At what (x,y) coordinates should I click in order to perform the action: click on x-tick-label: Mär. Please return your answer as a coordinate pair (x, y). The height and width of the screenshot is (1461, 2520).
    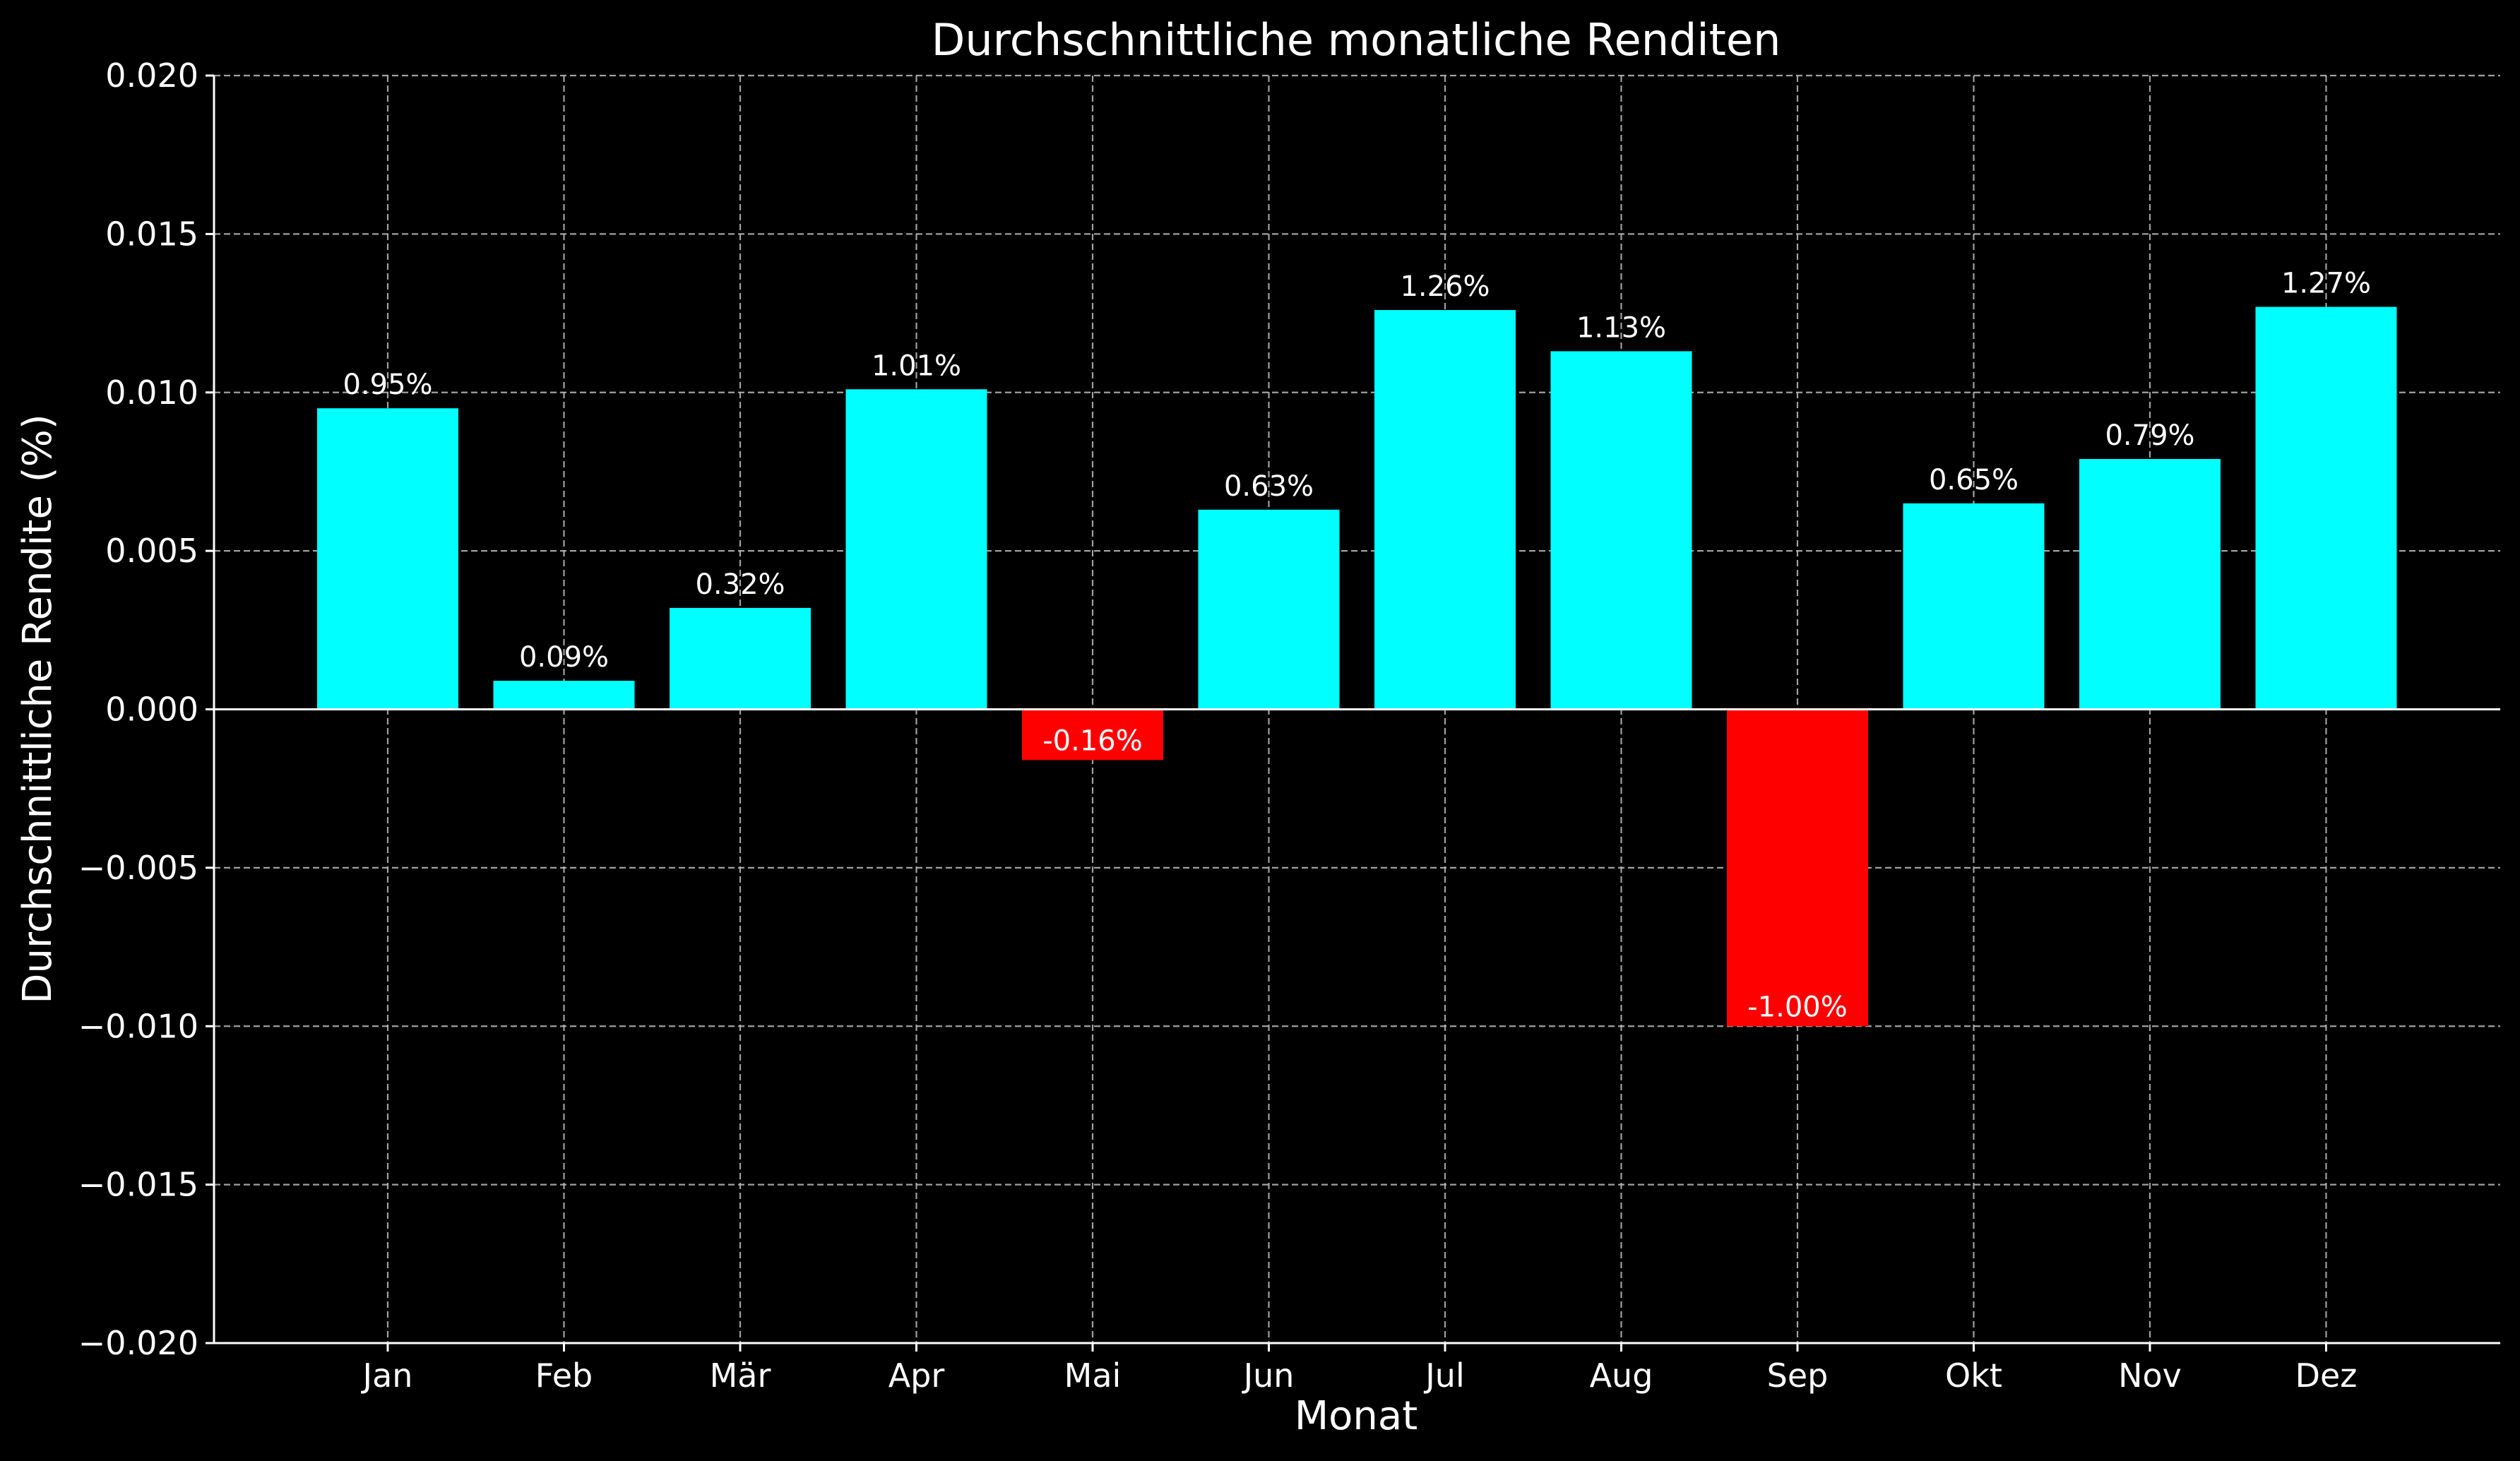
    Looking at the image, I should click on (740, 1375).